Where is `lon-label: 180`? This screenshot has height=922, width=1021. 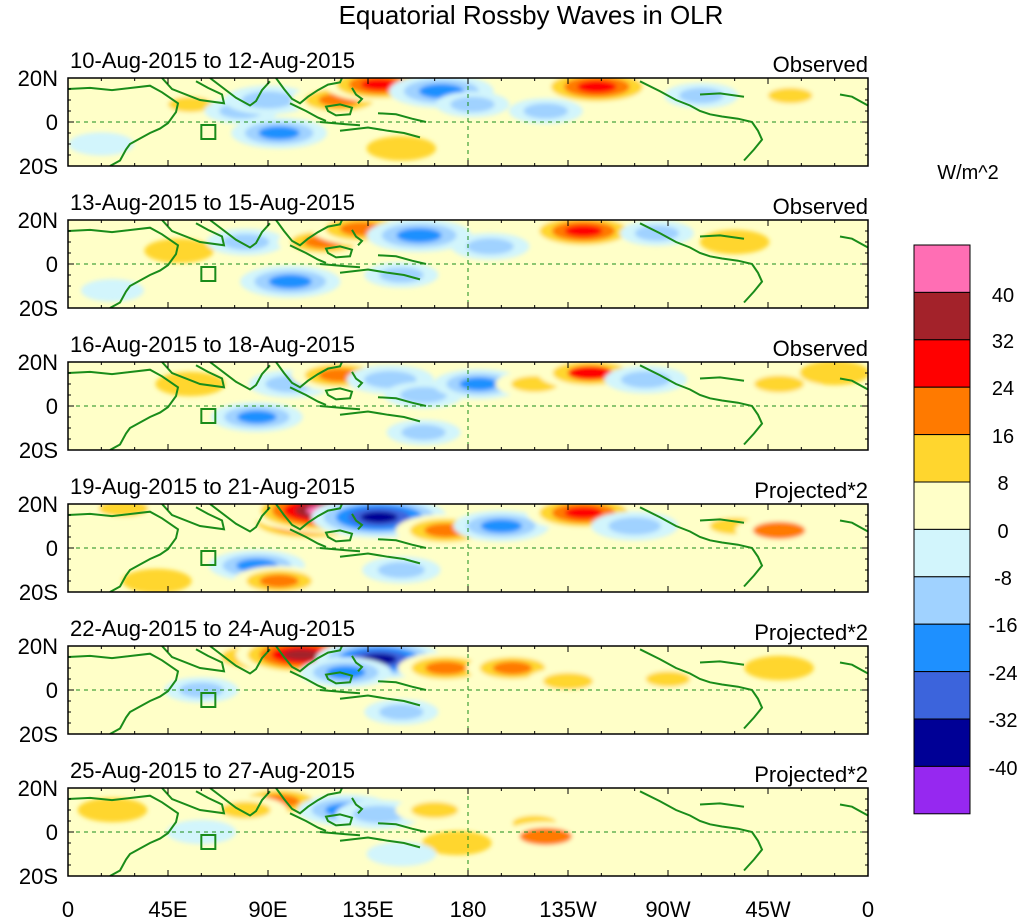 lon-label: 180 is located at coordinates (468, 909).